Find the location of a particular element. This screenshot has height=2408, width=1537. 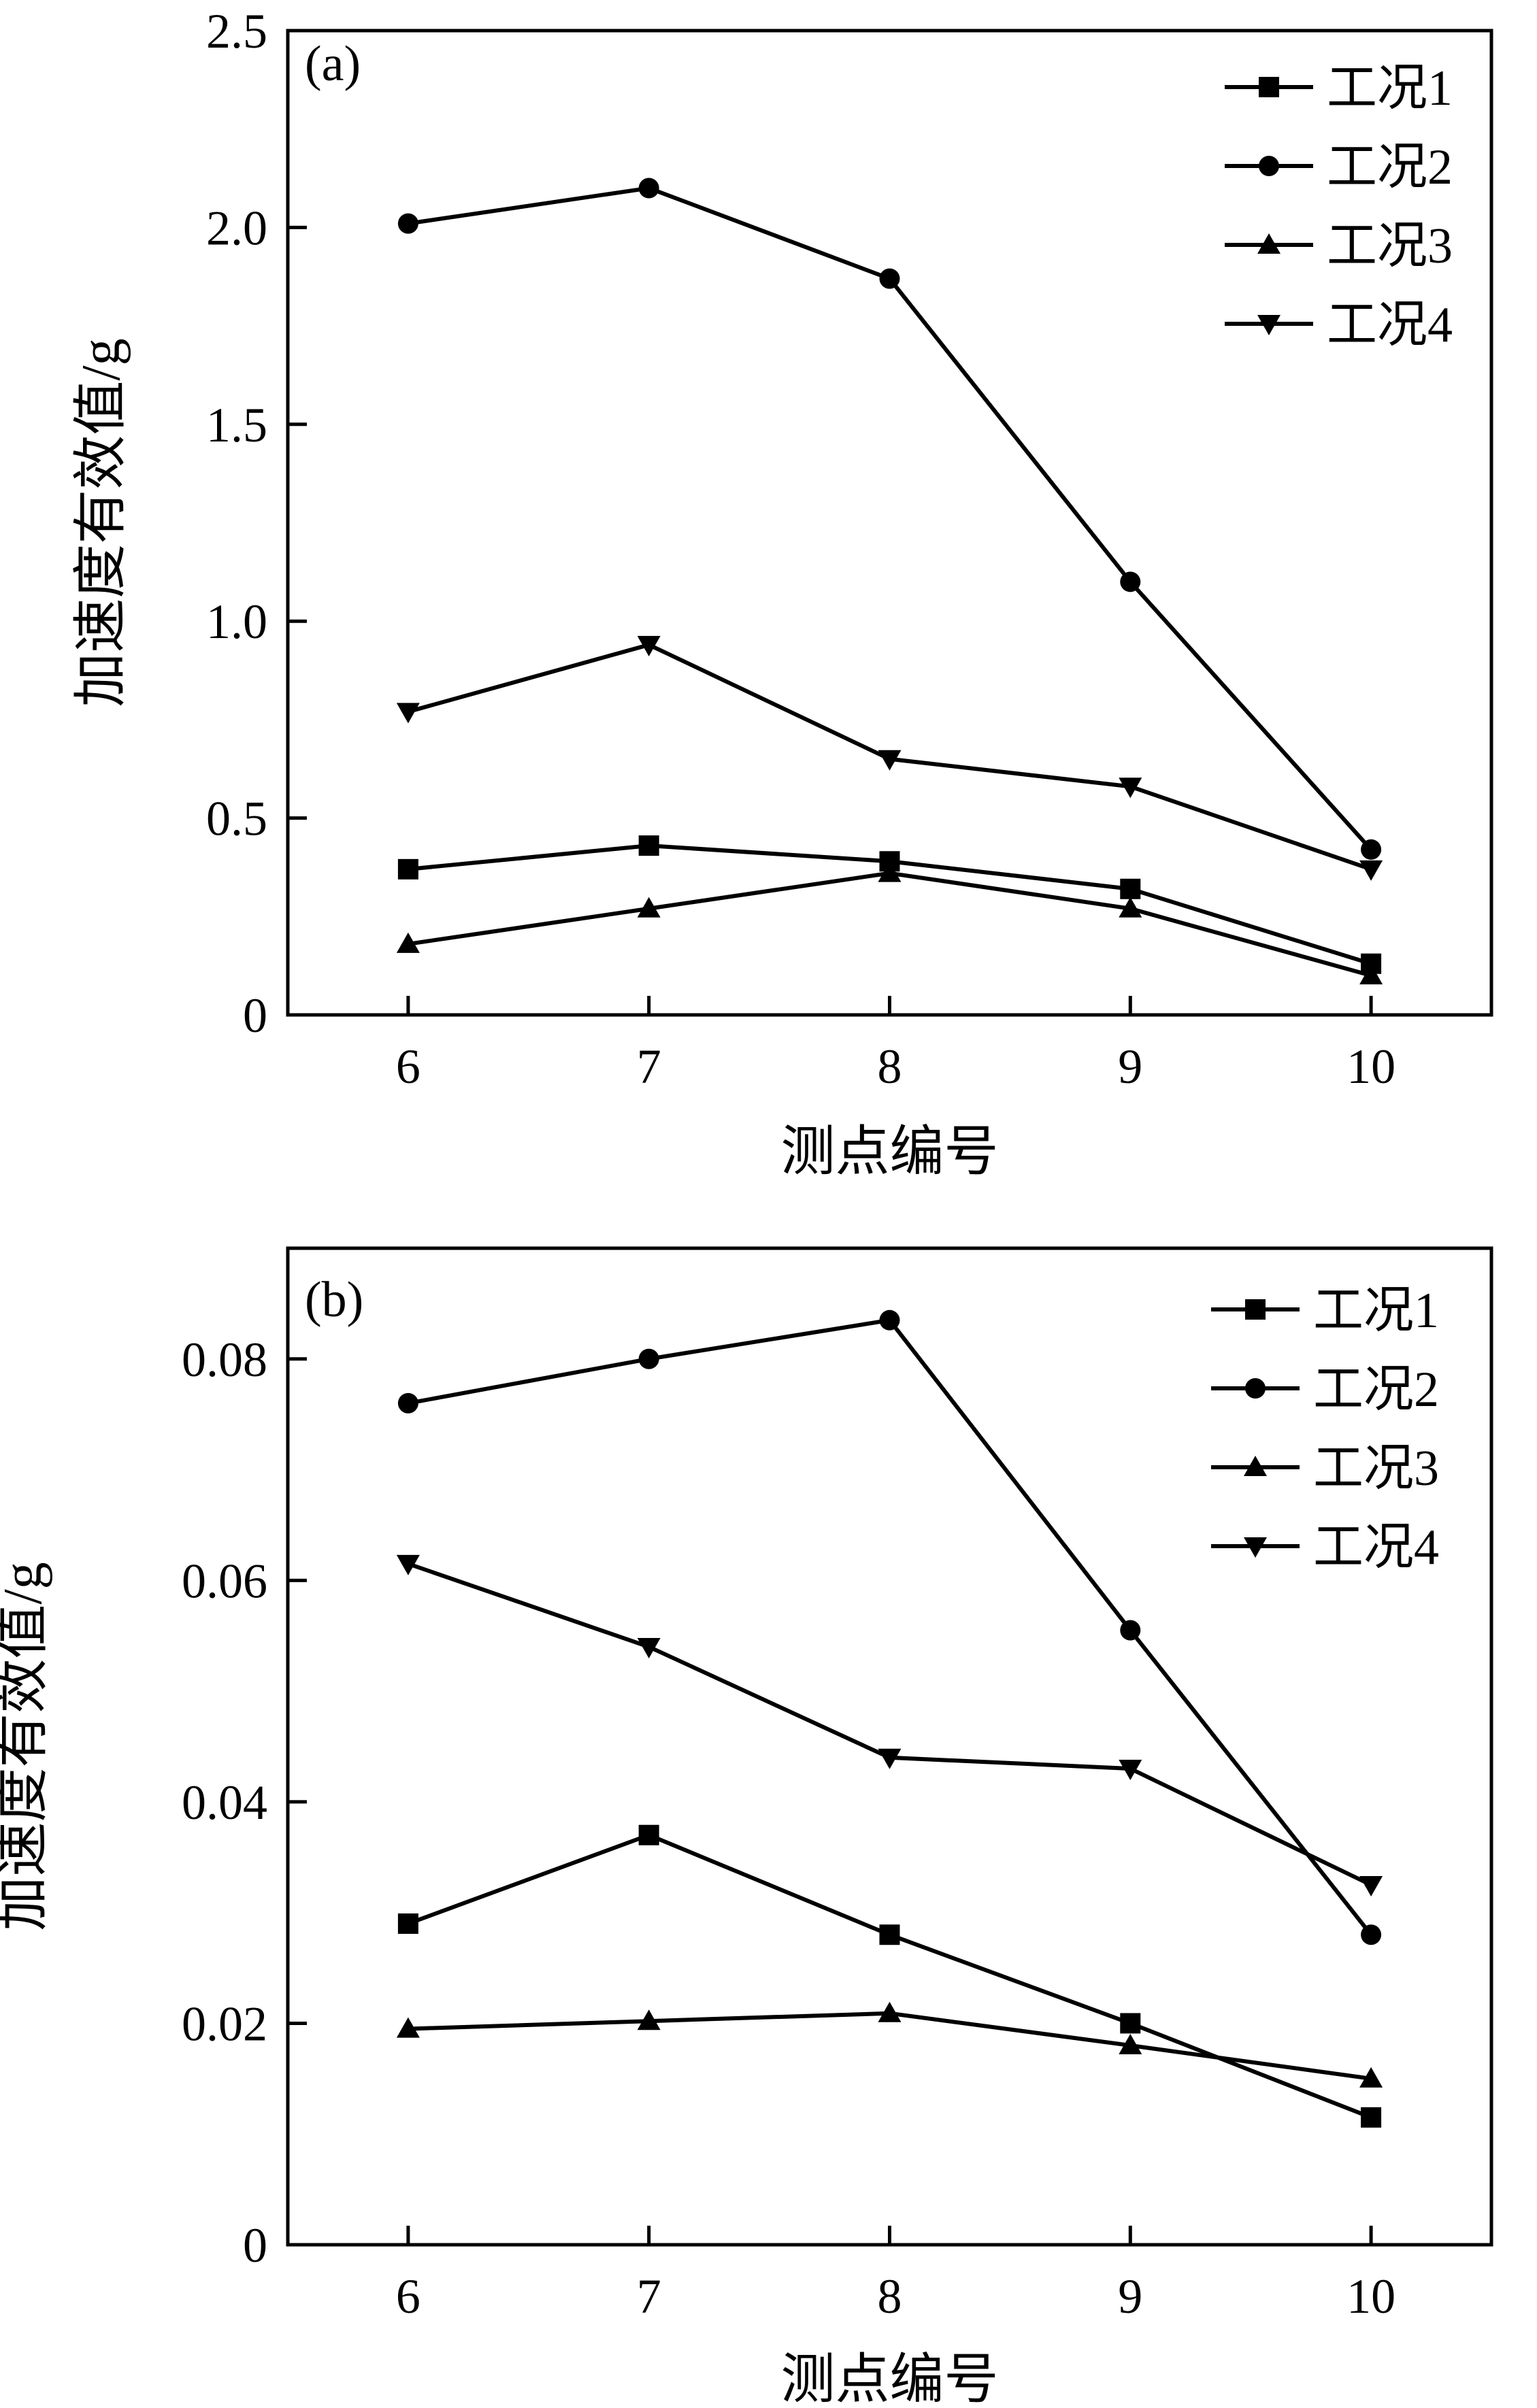

y-tick-label: 0.08 is located at coordinates (224, 1360).